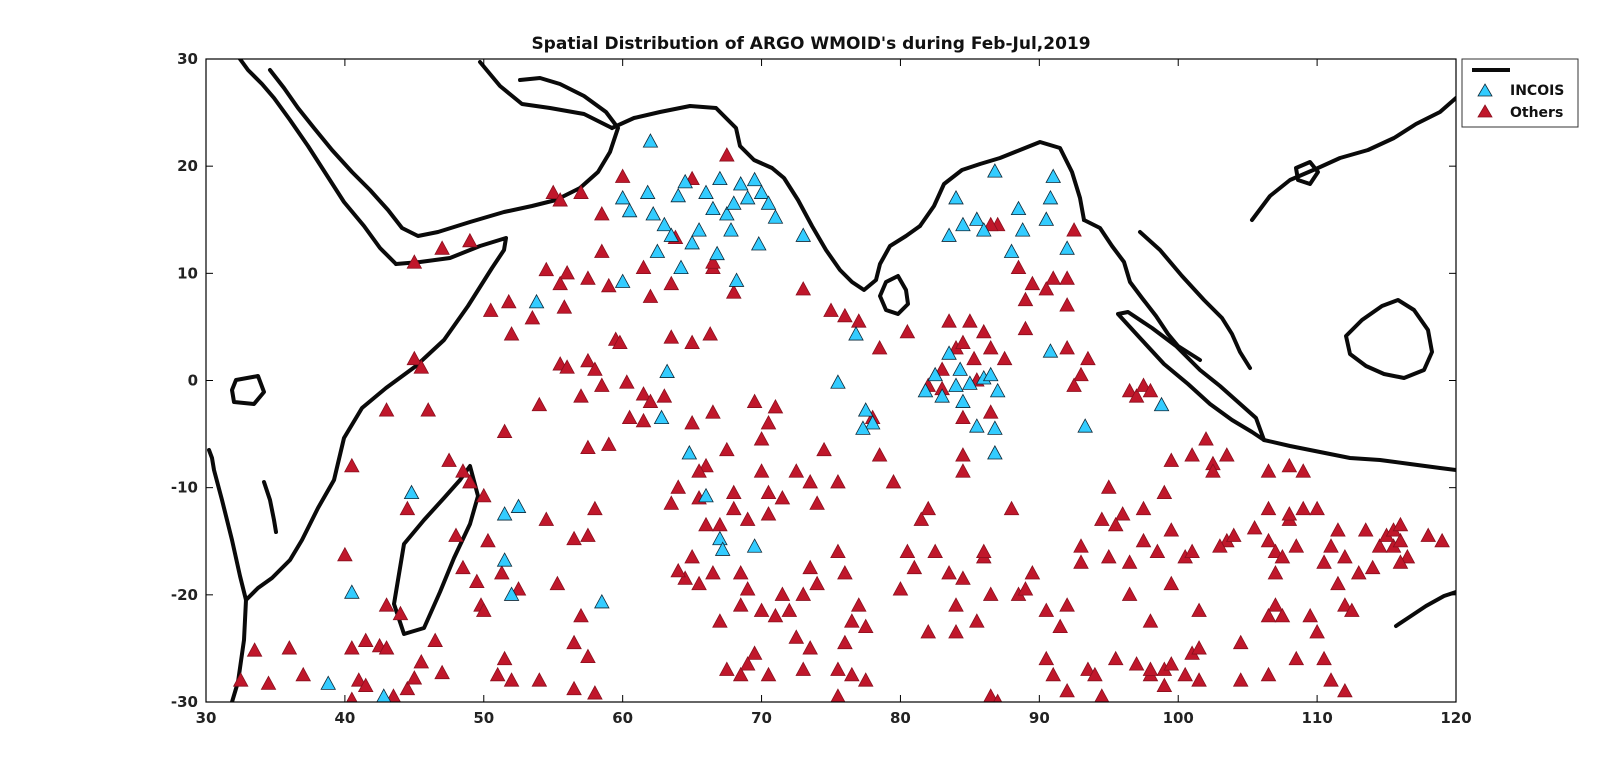 The height and width of the screenshot is (783, 1600). I want to click on x-tick-label: 80, so click(900, 718).